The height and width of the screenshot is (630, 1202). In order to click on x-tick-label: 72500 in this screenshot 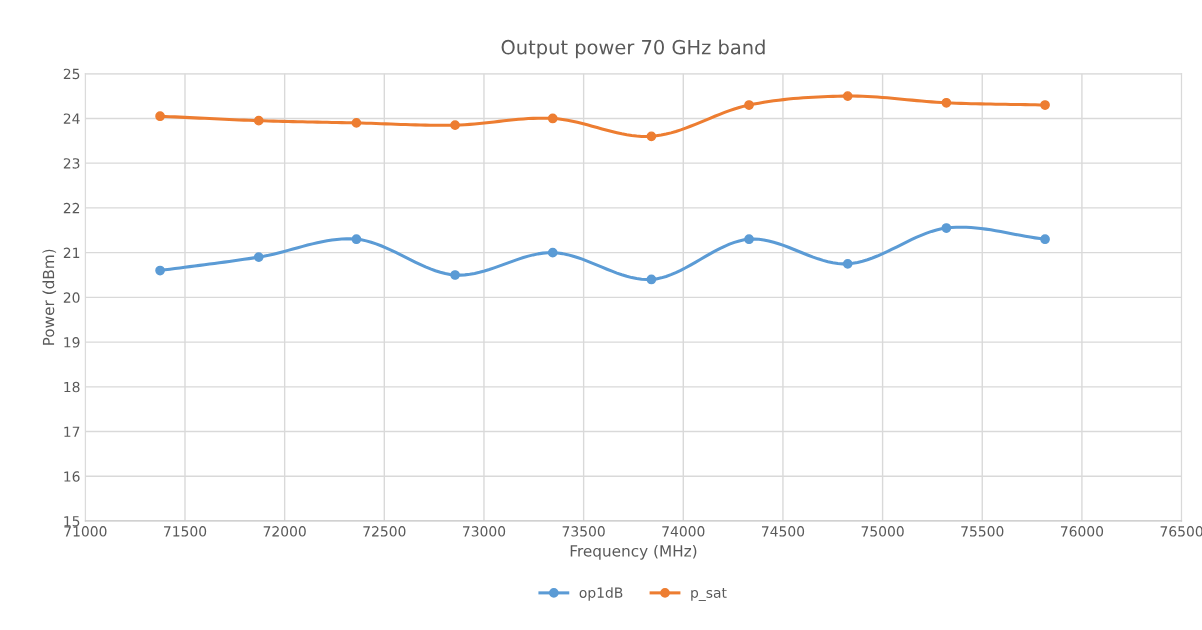, I will do `click(384, 531)`.